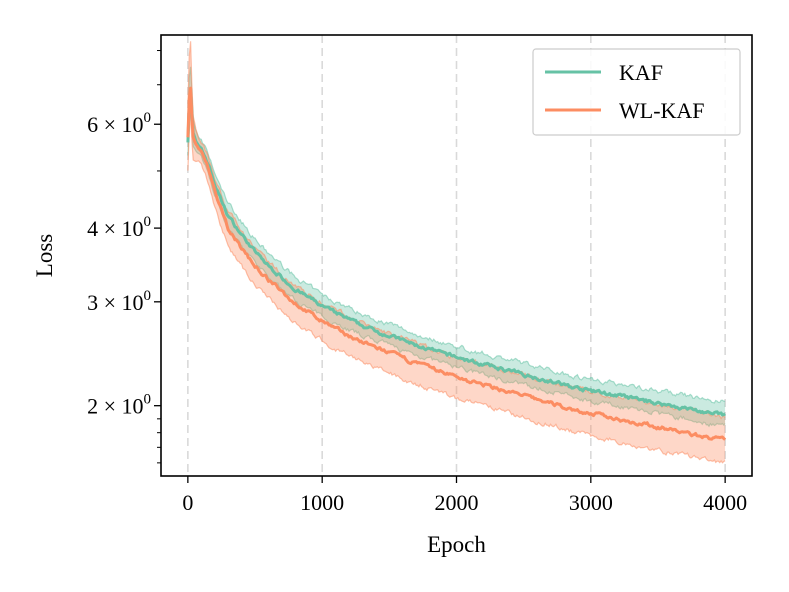 The height and width of the screenshot is (592, 789). I want to click on x-tick-label-4000: 4000, so click(725, 502).